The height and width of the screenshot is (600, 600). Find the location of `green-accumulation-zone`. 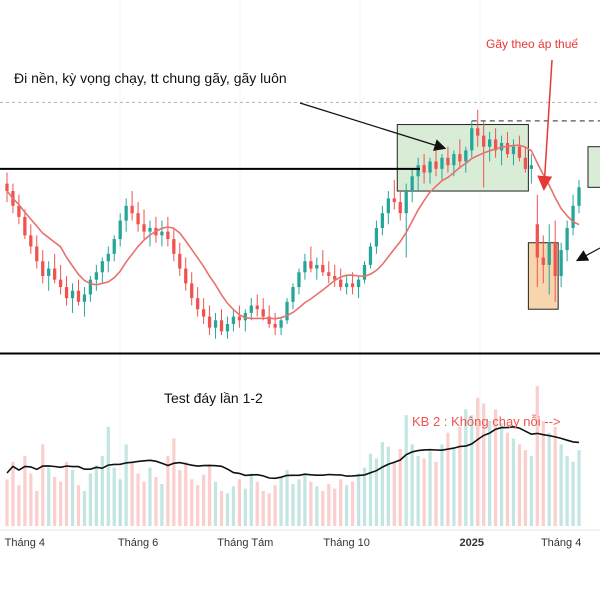

green-accumulation-zone is located at coordinates (462, 158).